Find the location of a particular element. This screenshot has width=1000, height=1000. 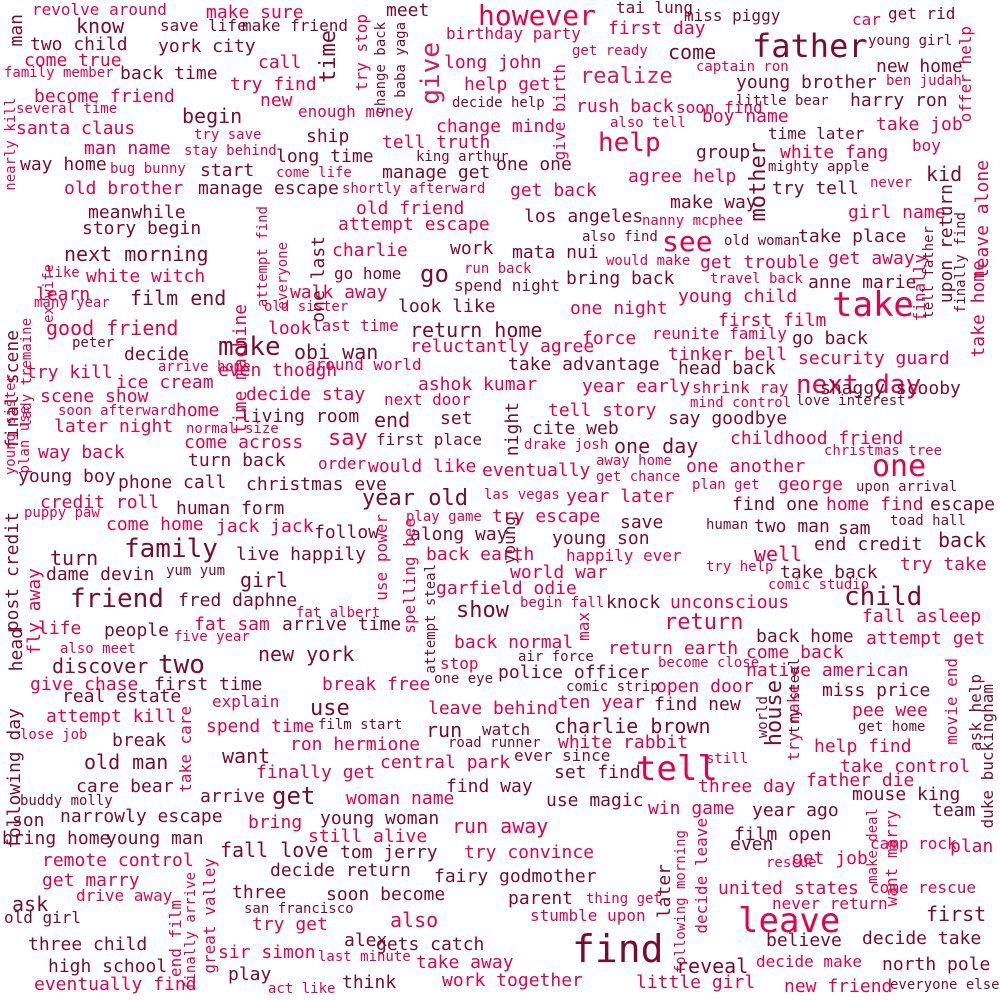

word-good-friend: good friend is located at coordinates (112, 328).